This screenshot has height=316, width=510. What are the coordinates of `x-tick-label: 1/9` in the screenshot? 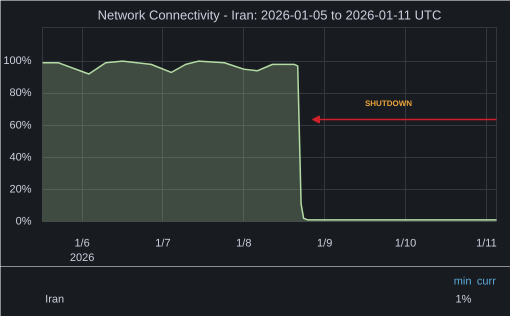 It's located at (324, 244).